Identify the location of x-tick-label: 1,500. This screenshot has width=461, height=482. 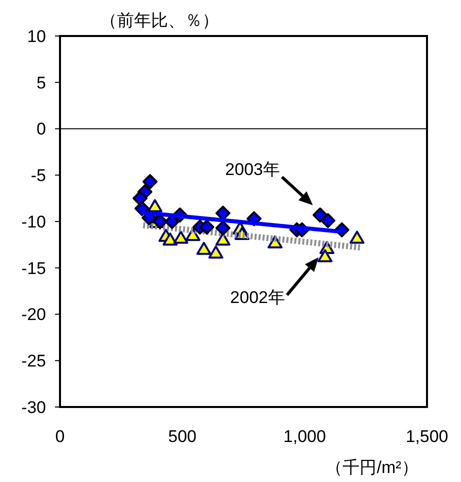
(427, 436).